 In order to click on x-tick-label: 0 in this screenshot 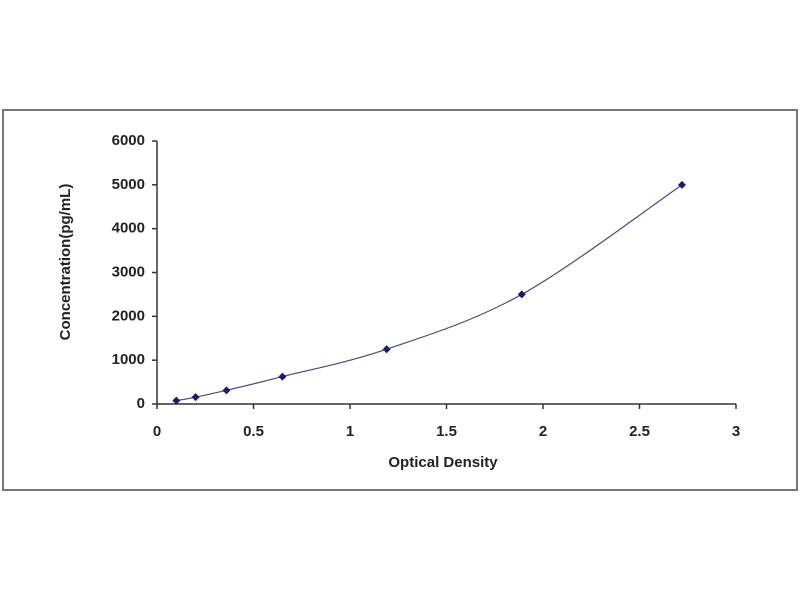, I will do `click(157, 431)`.